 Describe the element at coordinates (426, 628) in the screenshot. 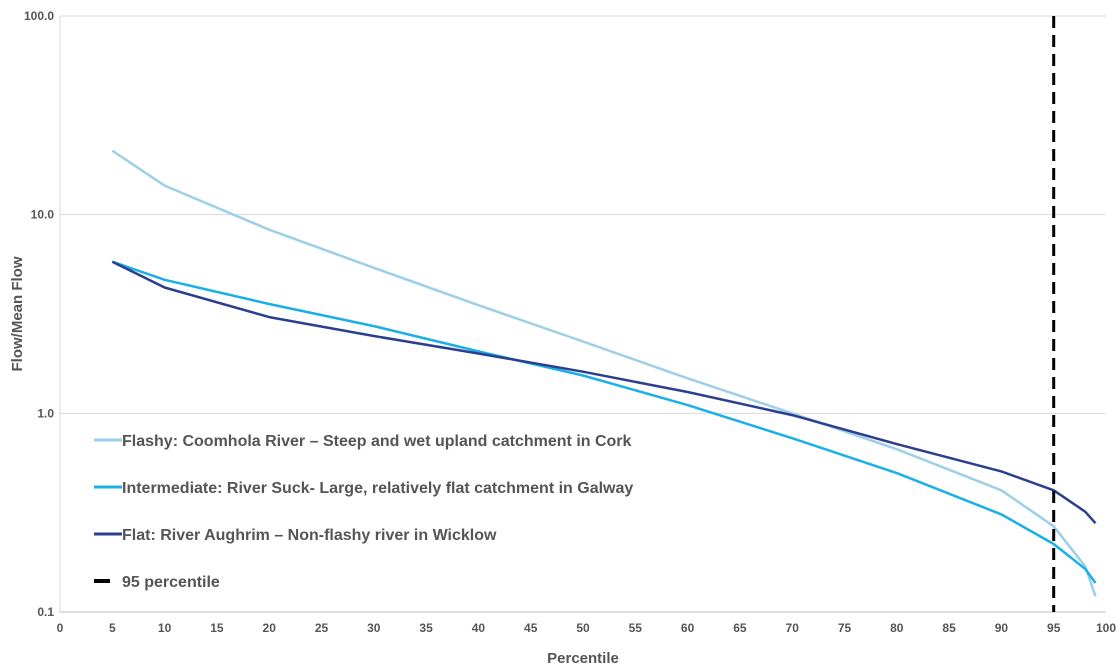

I see `x-tick-label: 35` at that location.